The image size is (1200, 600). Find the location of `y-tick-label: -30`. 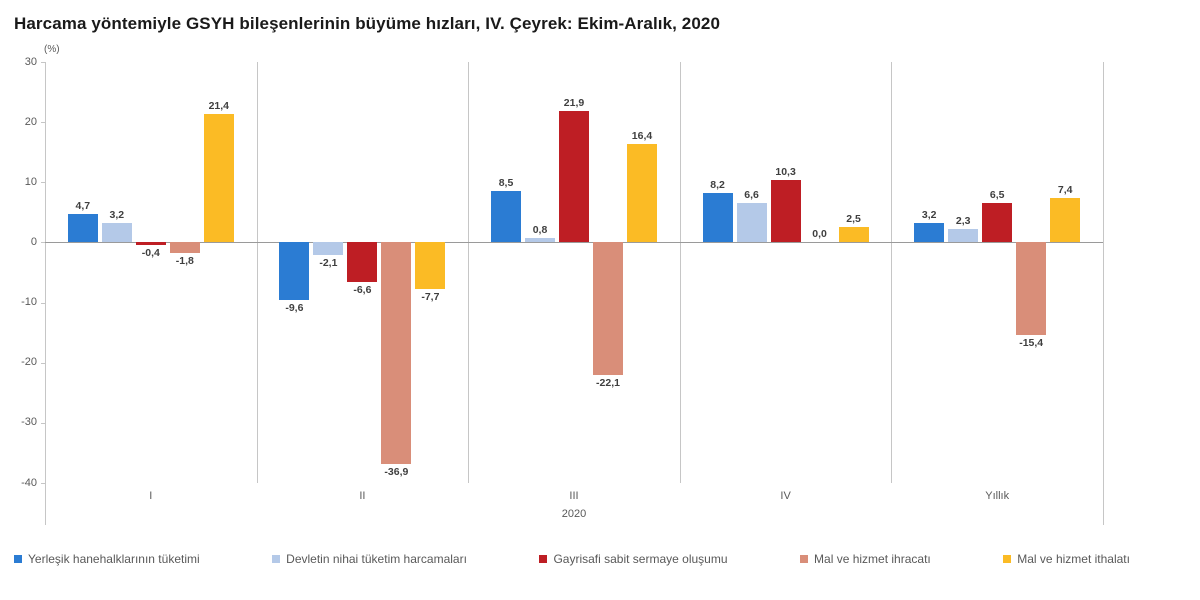

y-tick-label: -30 is located at coordinates (29, 422).